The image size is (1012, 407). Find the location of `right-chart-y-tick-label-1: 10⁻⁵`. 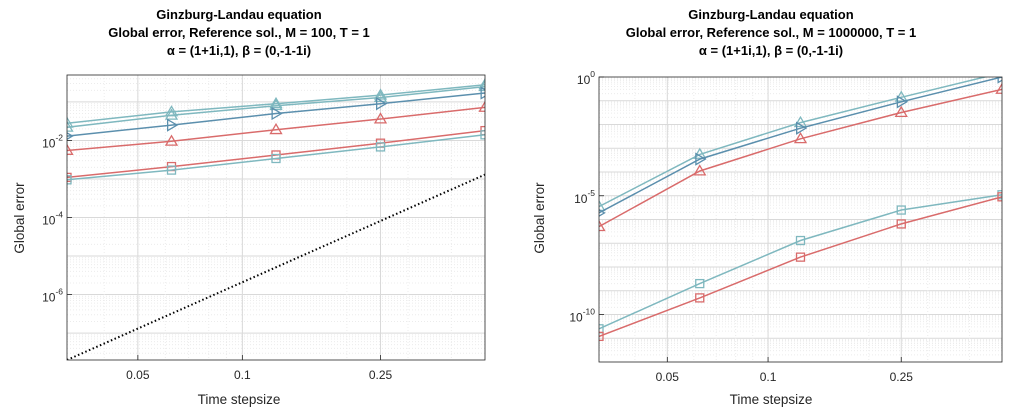

right-chart-y-tick-label-1: 10⁻⁵ is located at coordinates (584, 197).